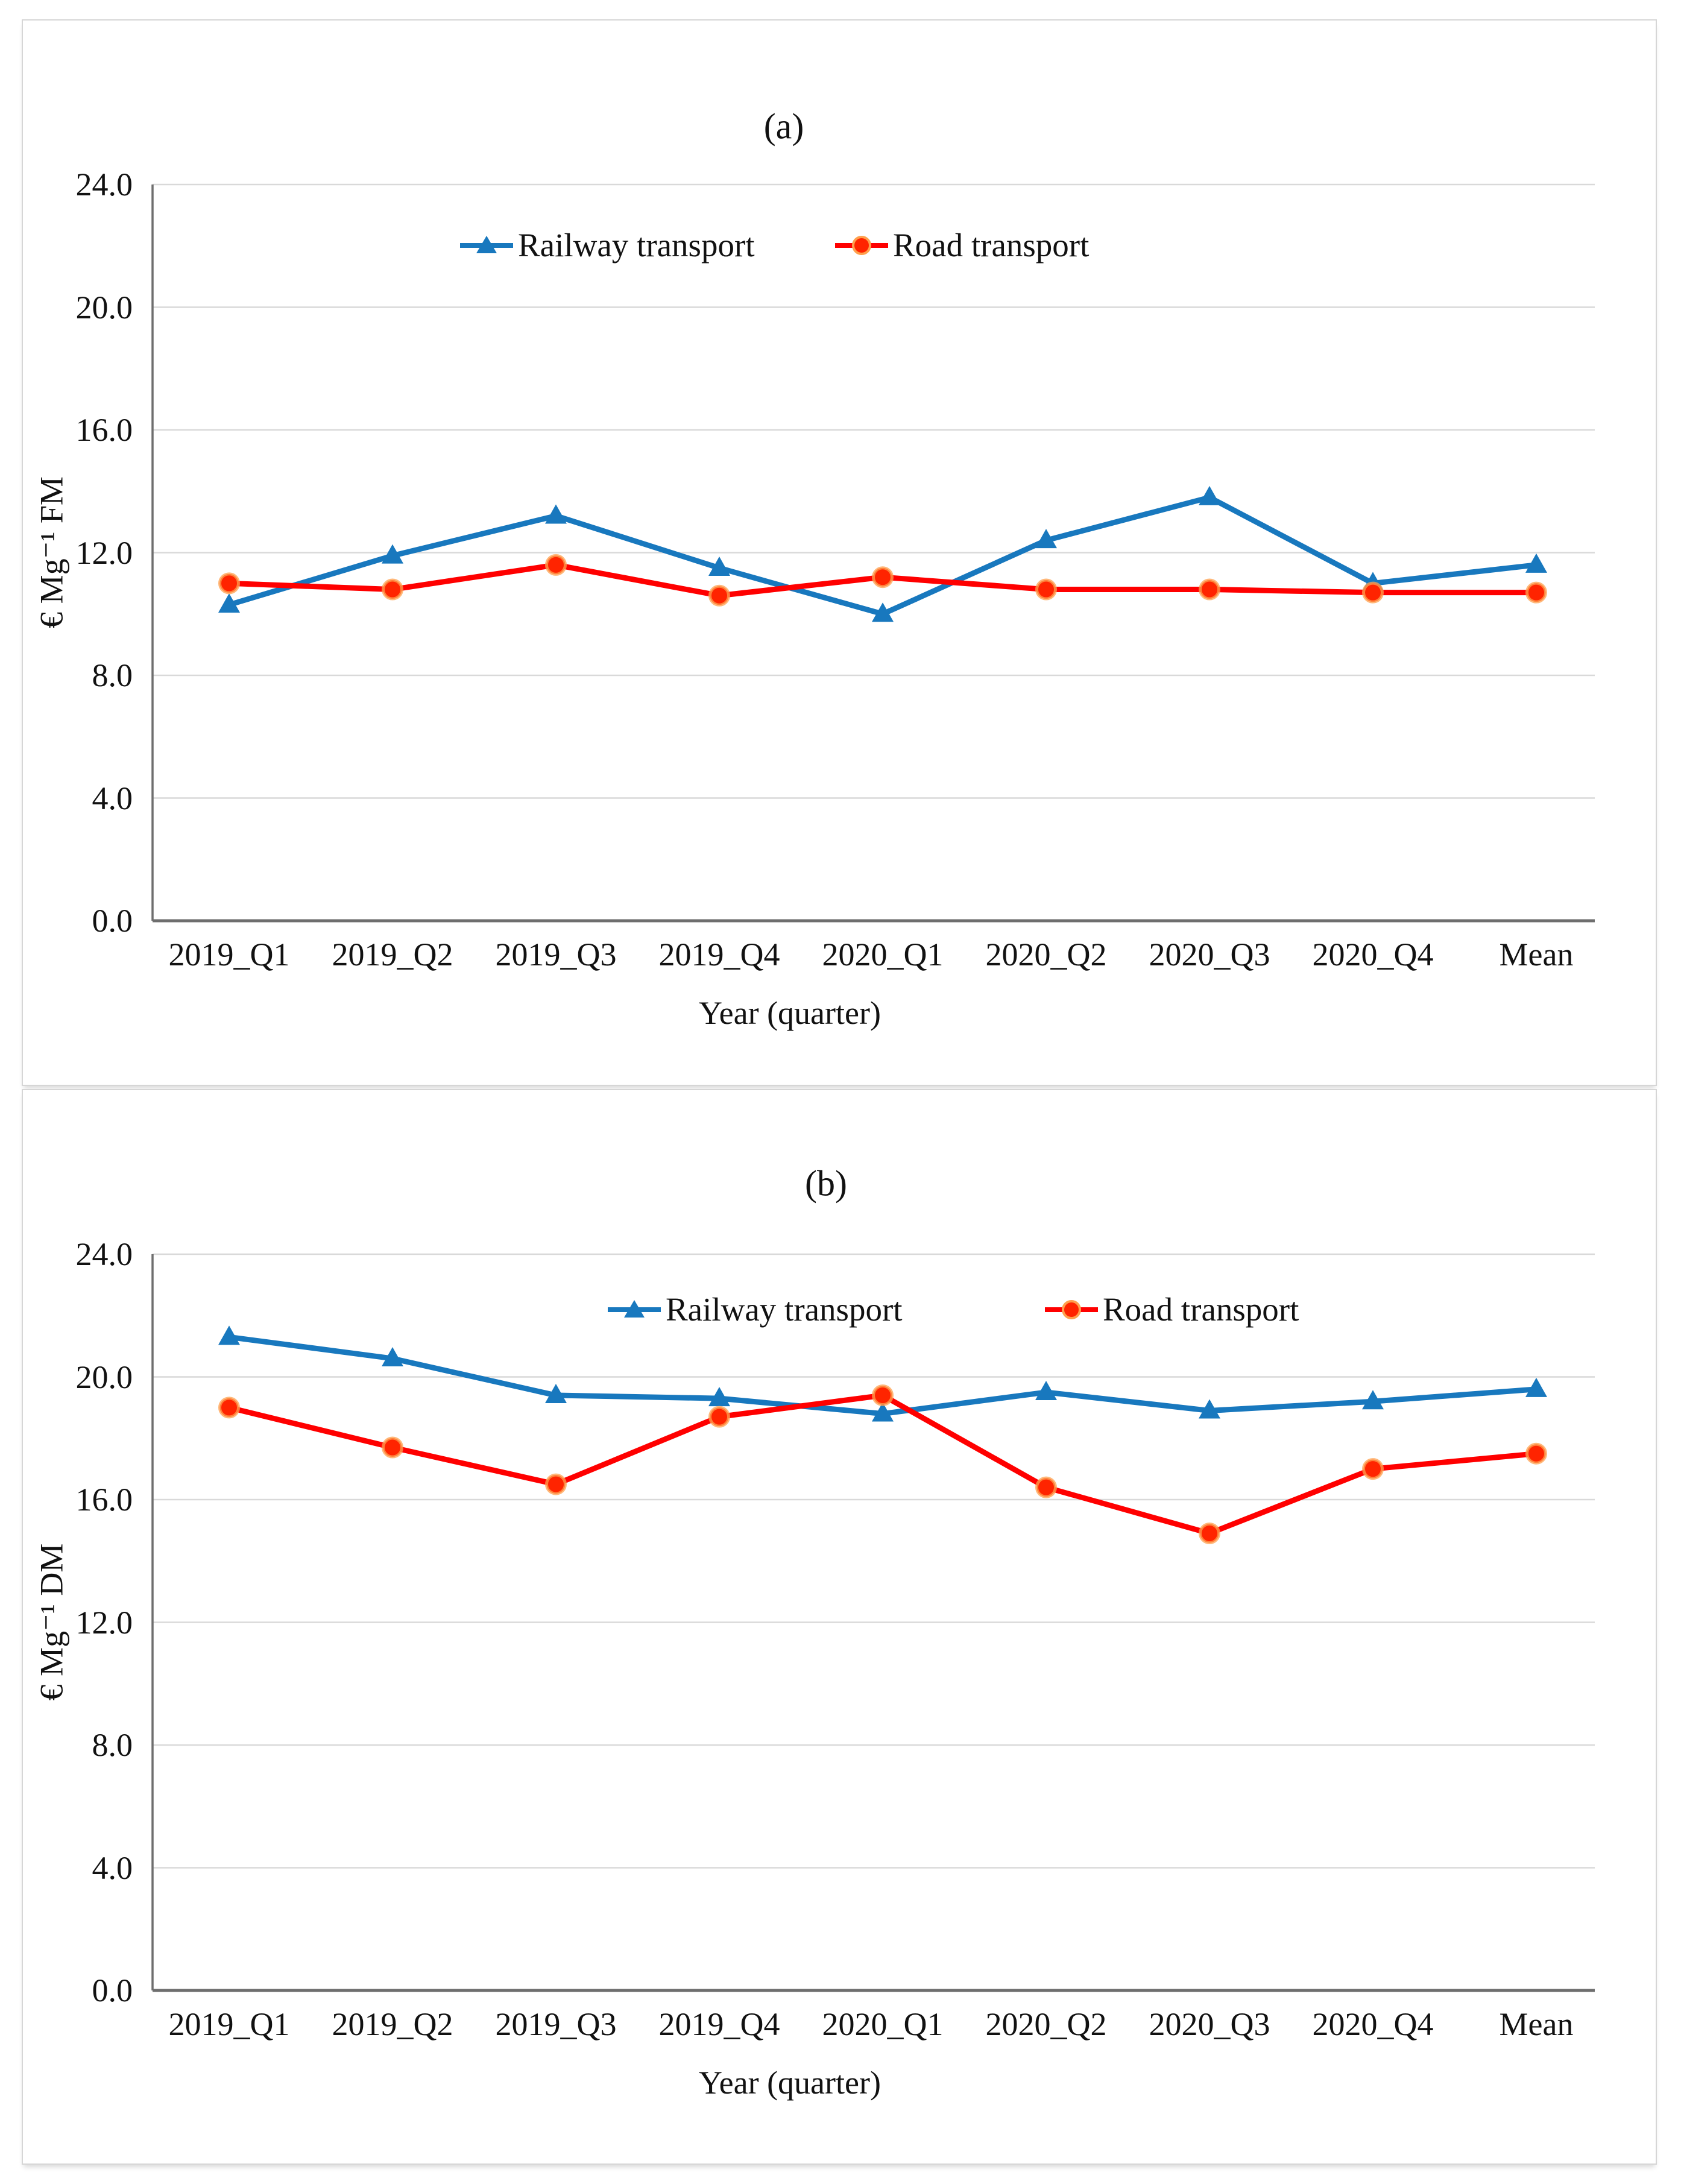 This screenshot has width=1681, height=2184. What do you see at coordinates (826, 1183) in the screenshot?
I see `chart-b-title: (b)` at bounding box center [826, 1183].